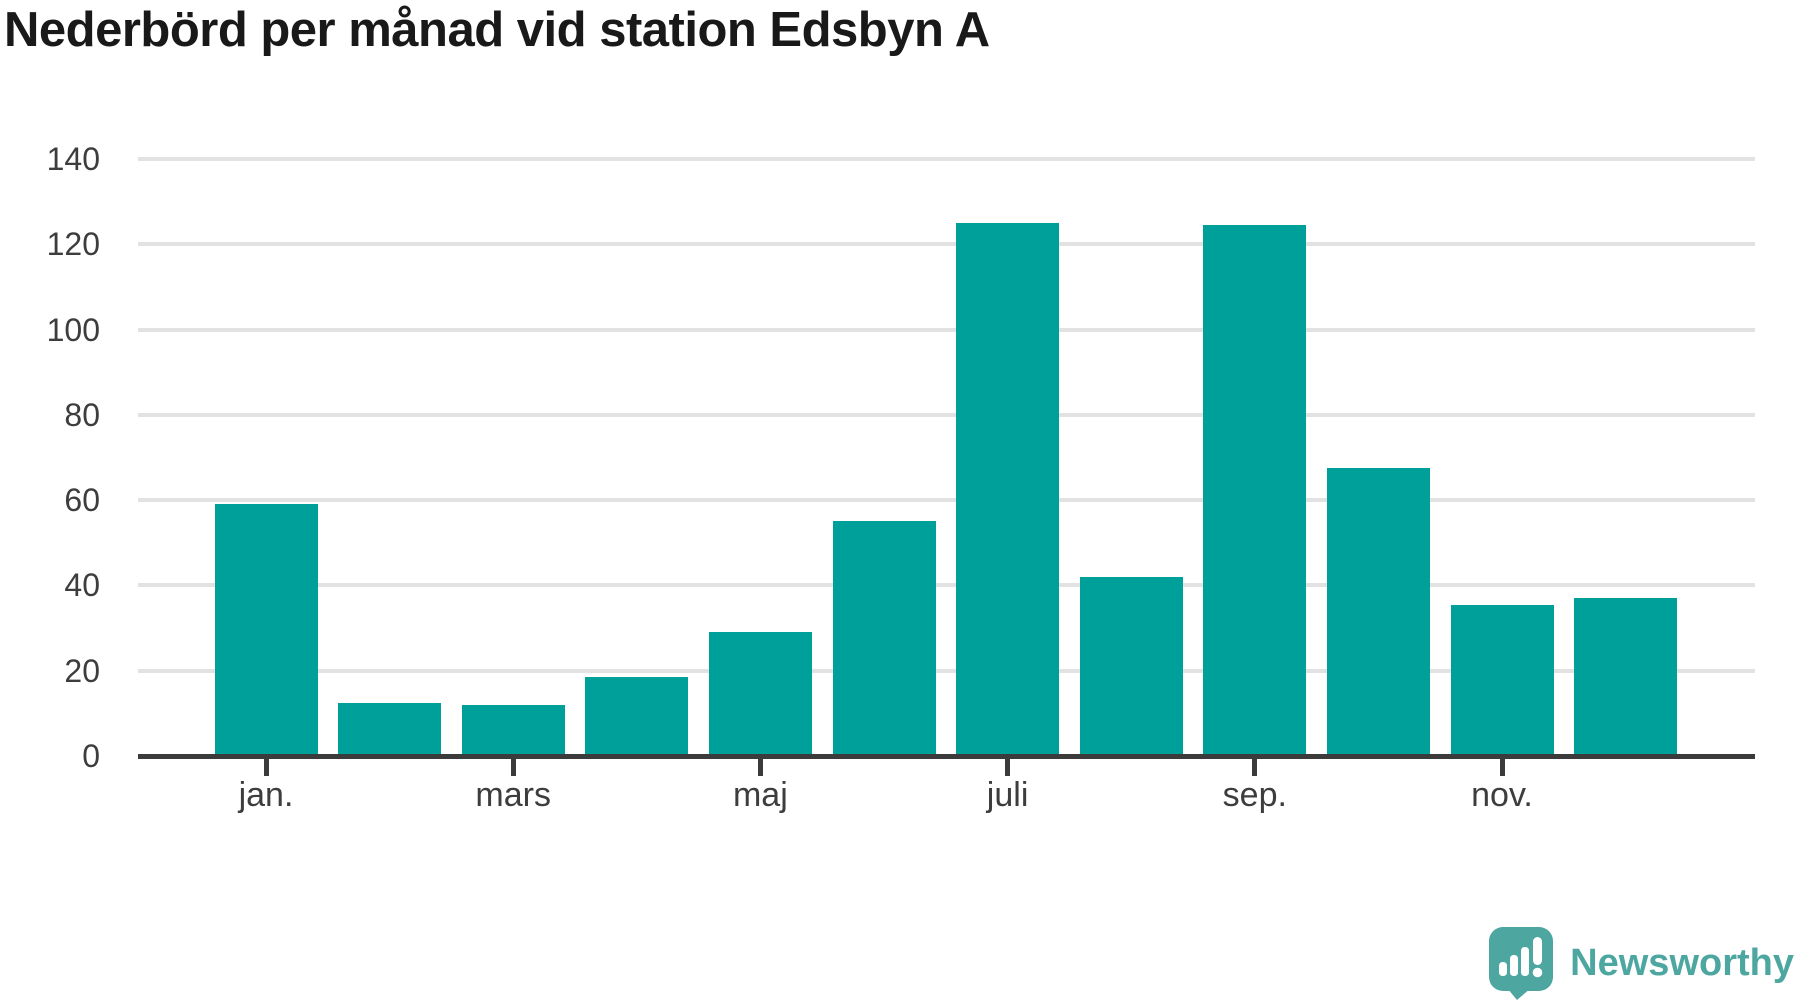 Image resolution: width=1800 pixels, height=1000 pixels. What do you see at coordinates (513, 795) in the screenshot?
I see `x-axis-label-mars: mars` at bounding box center [513, 795].